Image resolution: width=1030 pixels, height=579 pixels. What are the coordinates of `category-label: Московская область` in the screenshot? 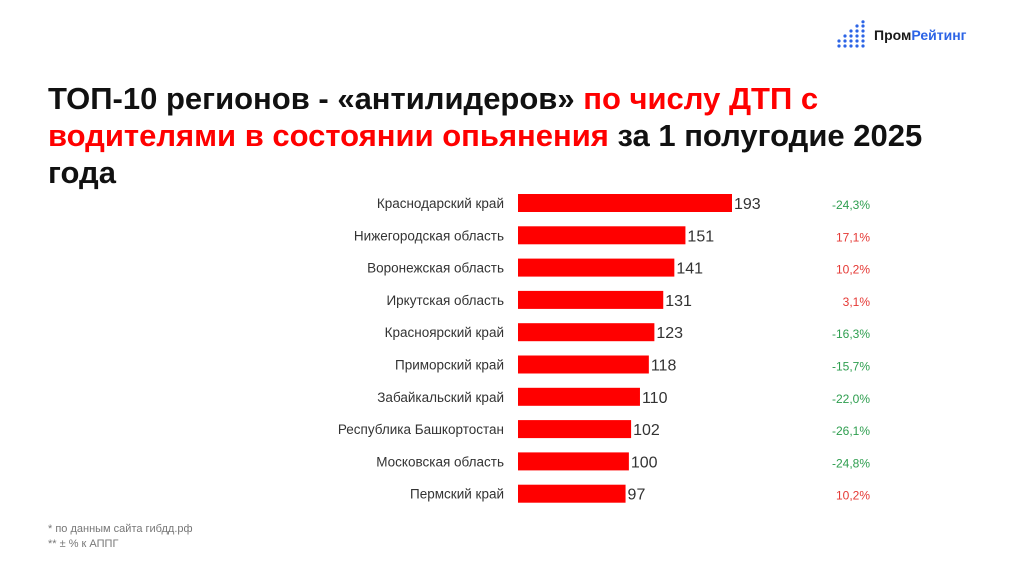 It's located at (440, 461).